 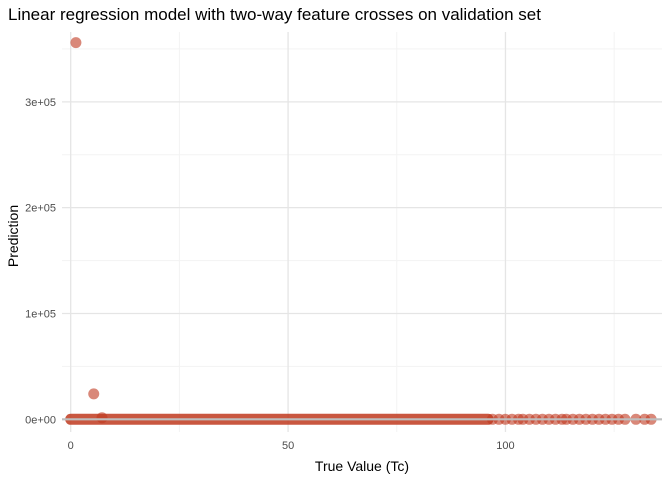 What do you see at coordinates (40, 314) in the screenshot?
I see `y-tick-label: 1e+05` at bounding box center [40, 314].